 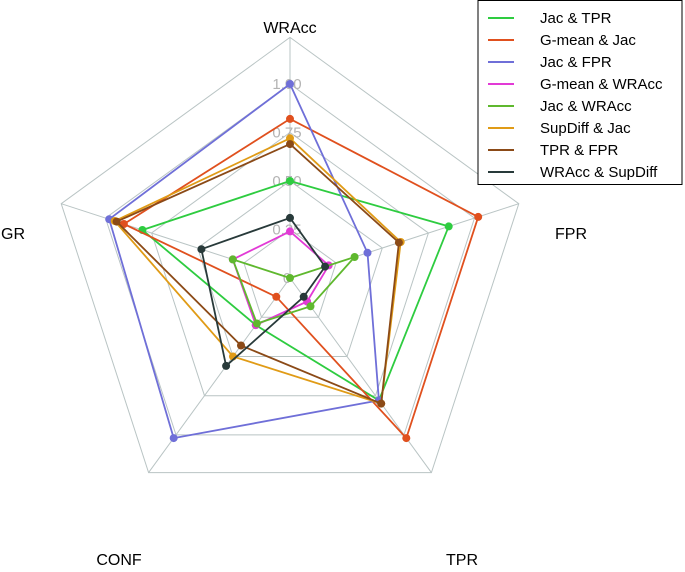 What do you see at coordinates (289, 28) in the screenshot?
I see `axis-label-wracc: WRAcc` at bounding box center [289, 28].